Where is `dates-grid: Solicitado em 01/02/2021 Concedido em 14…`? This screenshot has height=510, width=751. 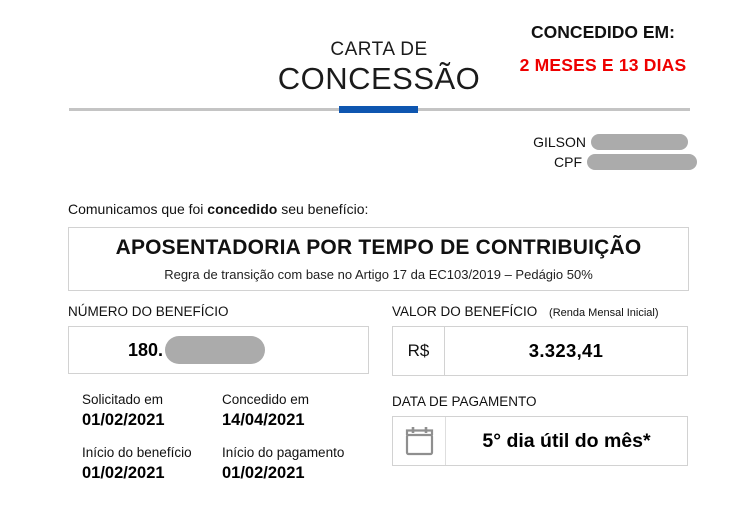 dates-grid: Solicitado em 01/02/2021 Concedido em 14… is located at coordinates (213, 437).